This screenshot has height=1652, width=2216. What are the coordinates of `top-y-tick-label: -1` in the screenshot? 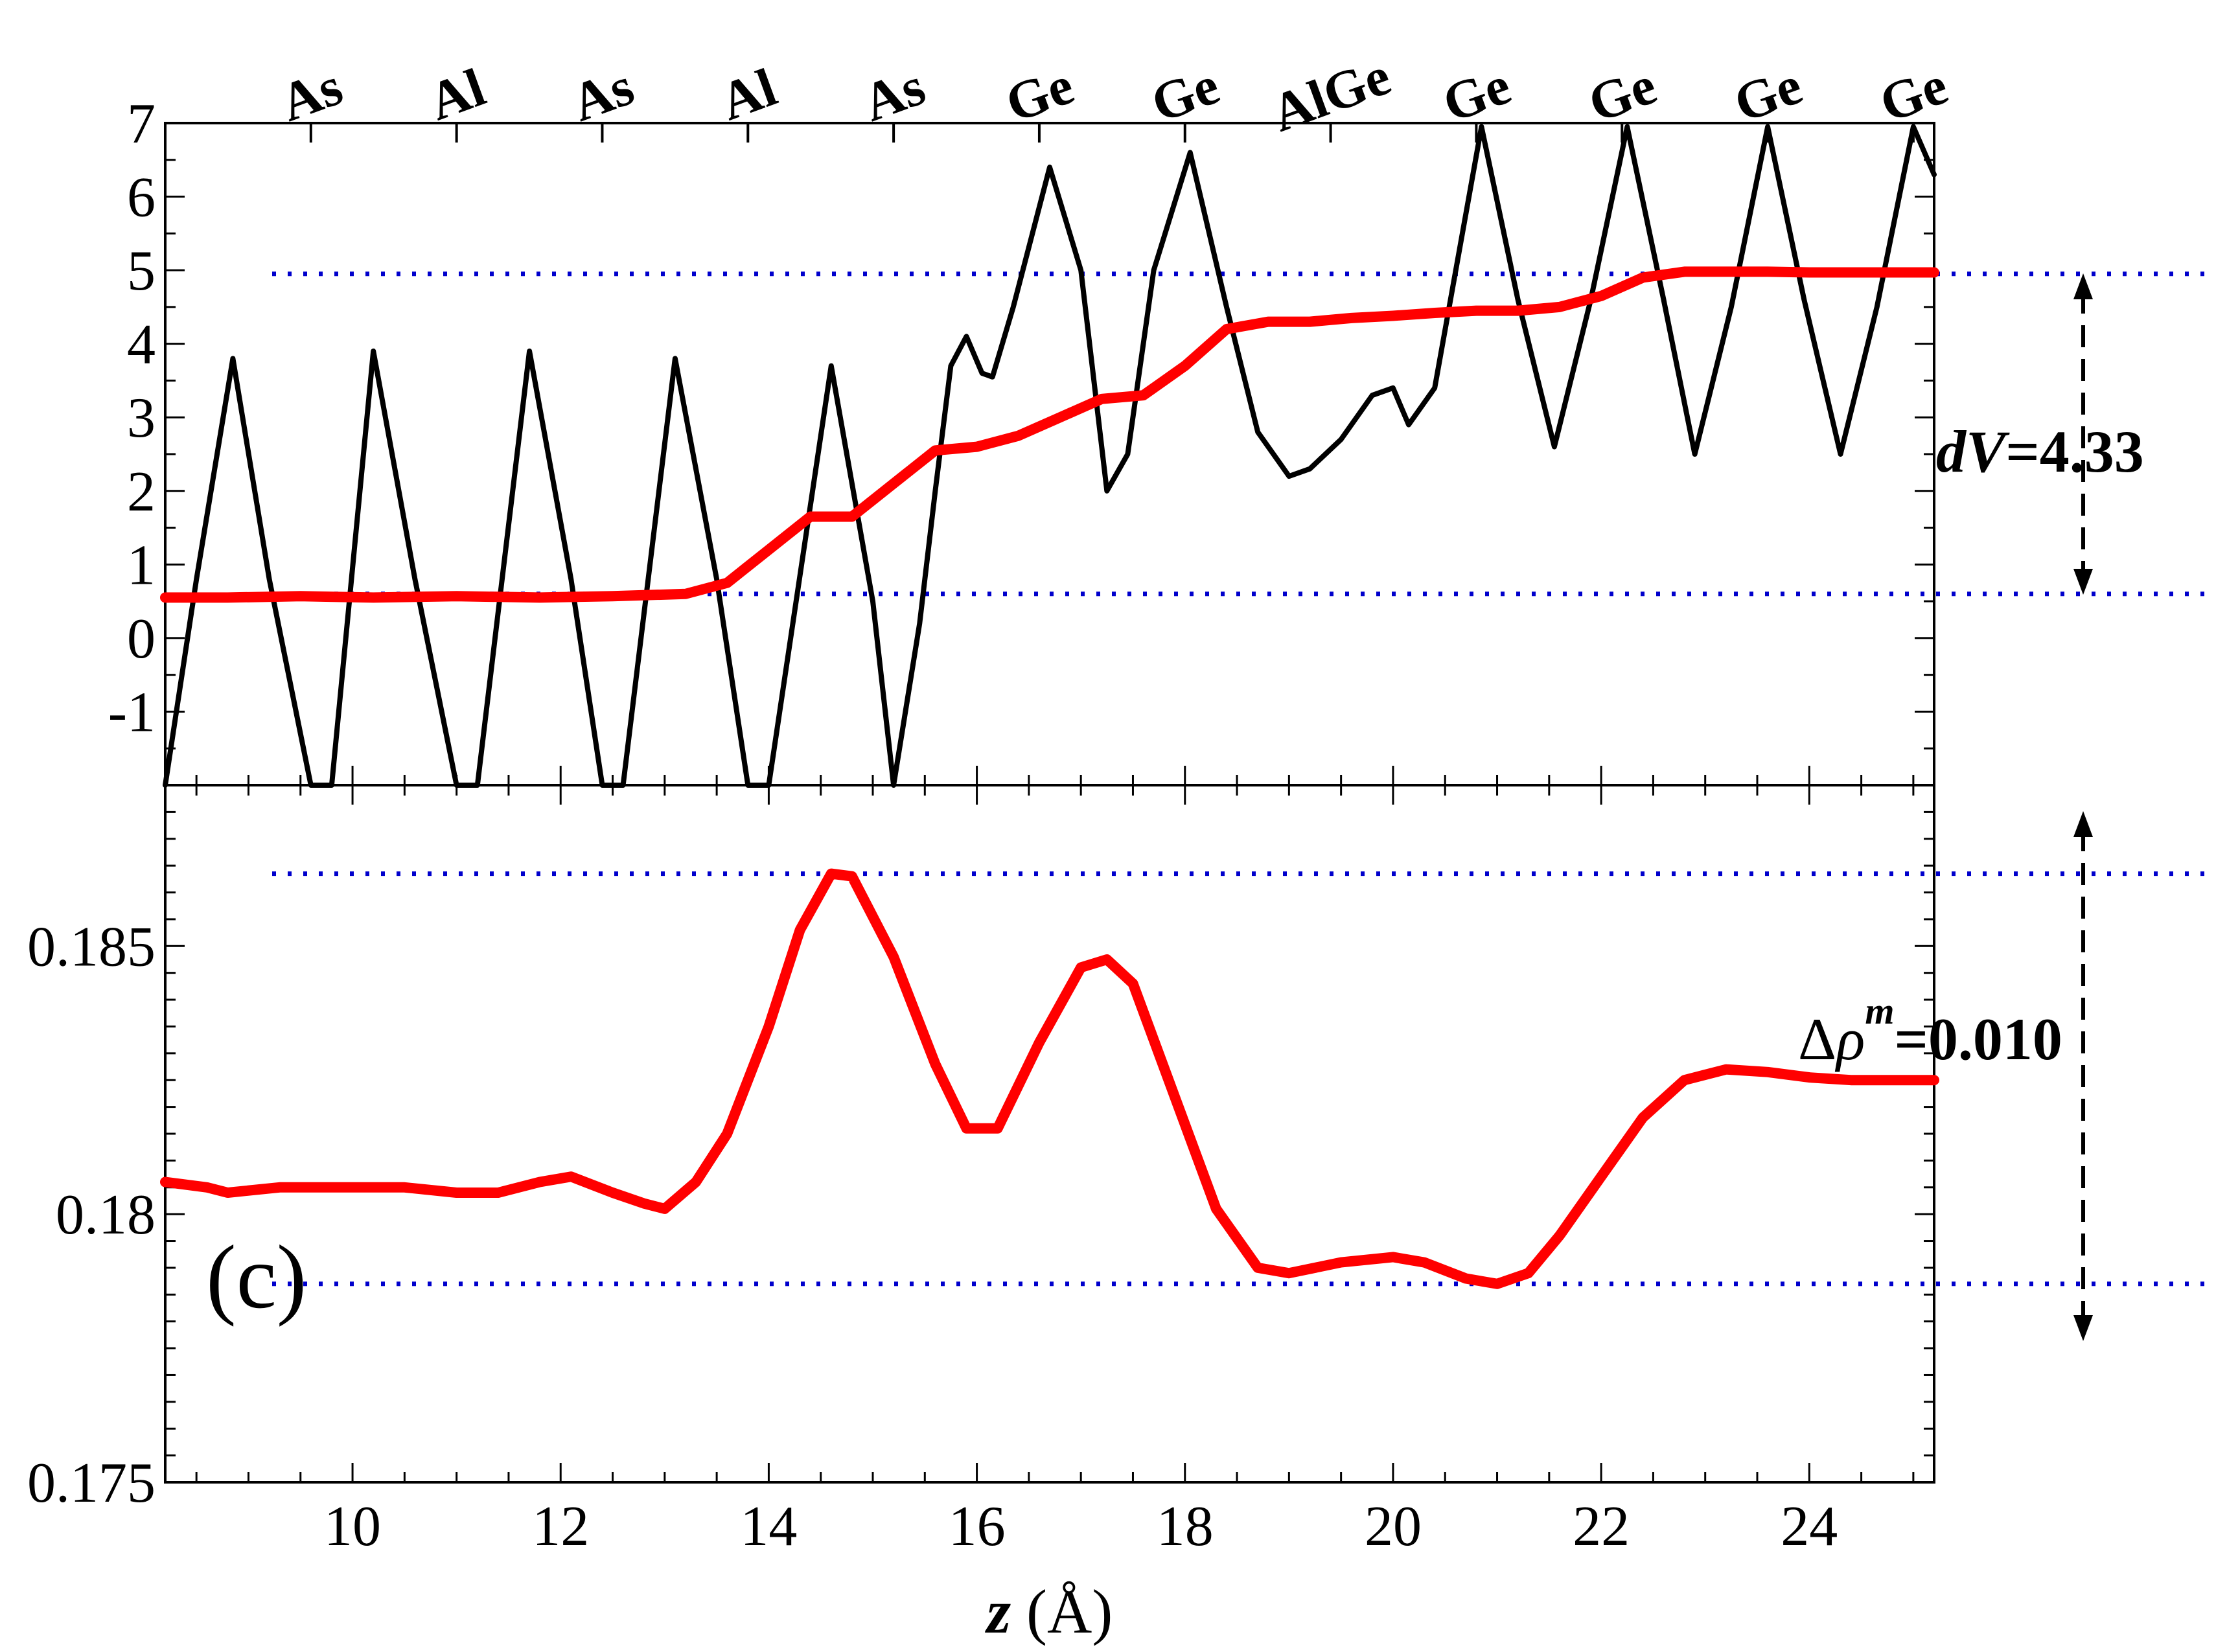 It's located at (132, 712).